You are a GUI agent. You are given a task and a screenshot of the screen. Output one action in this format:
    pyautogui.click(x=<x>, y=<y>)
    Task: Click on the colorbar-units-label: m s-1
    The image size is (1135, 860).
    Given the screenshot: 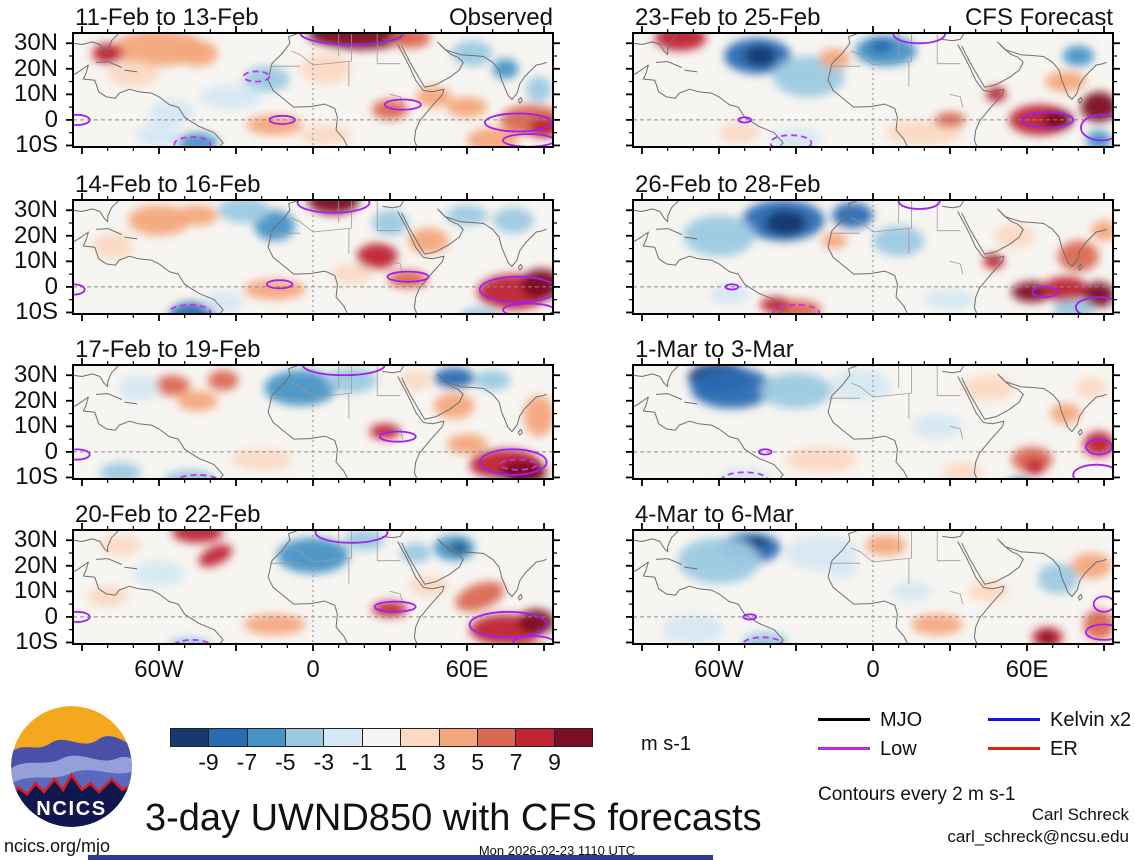 What is the action you would take?
    pyautogui.click(x=666, y=744)
    